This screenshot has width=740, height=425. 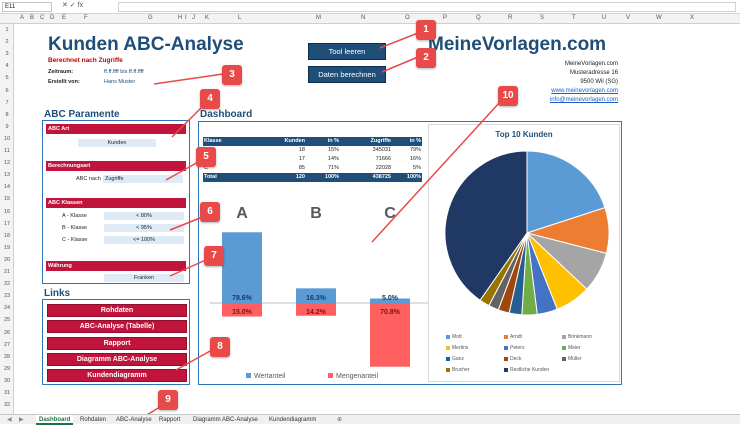 What do you see at coordinates (7, 151) in the screenshot?
I see `row-header: 11` at bounding box center [7, 151].